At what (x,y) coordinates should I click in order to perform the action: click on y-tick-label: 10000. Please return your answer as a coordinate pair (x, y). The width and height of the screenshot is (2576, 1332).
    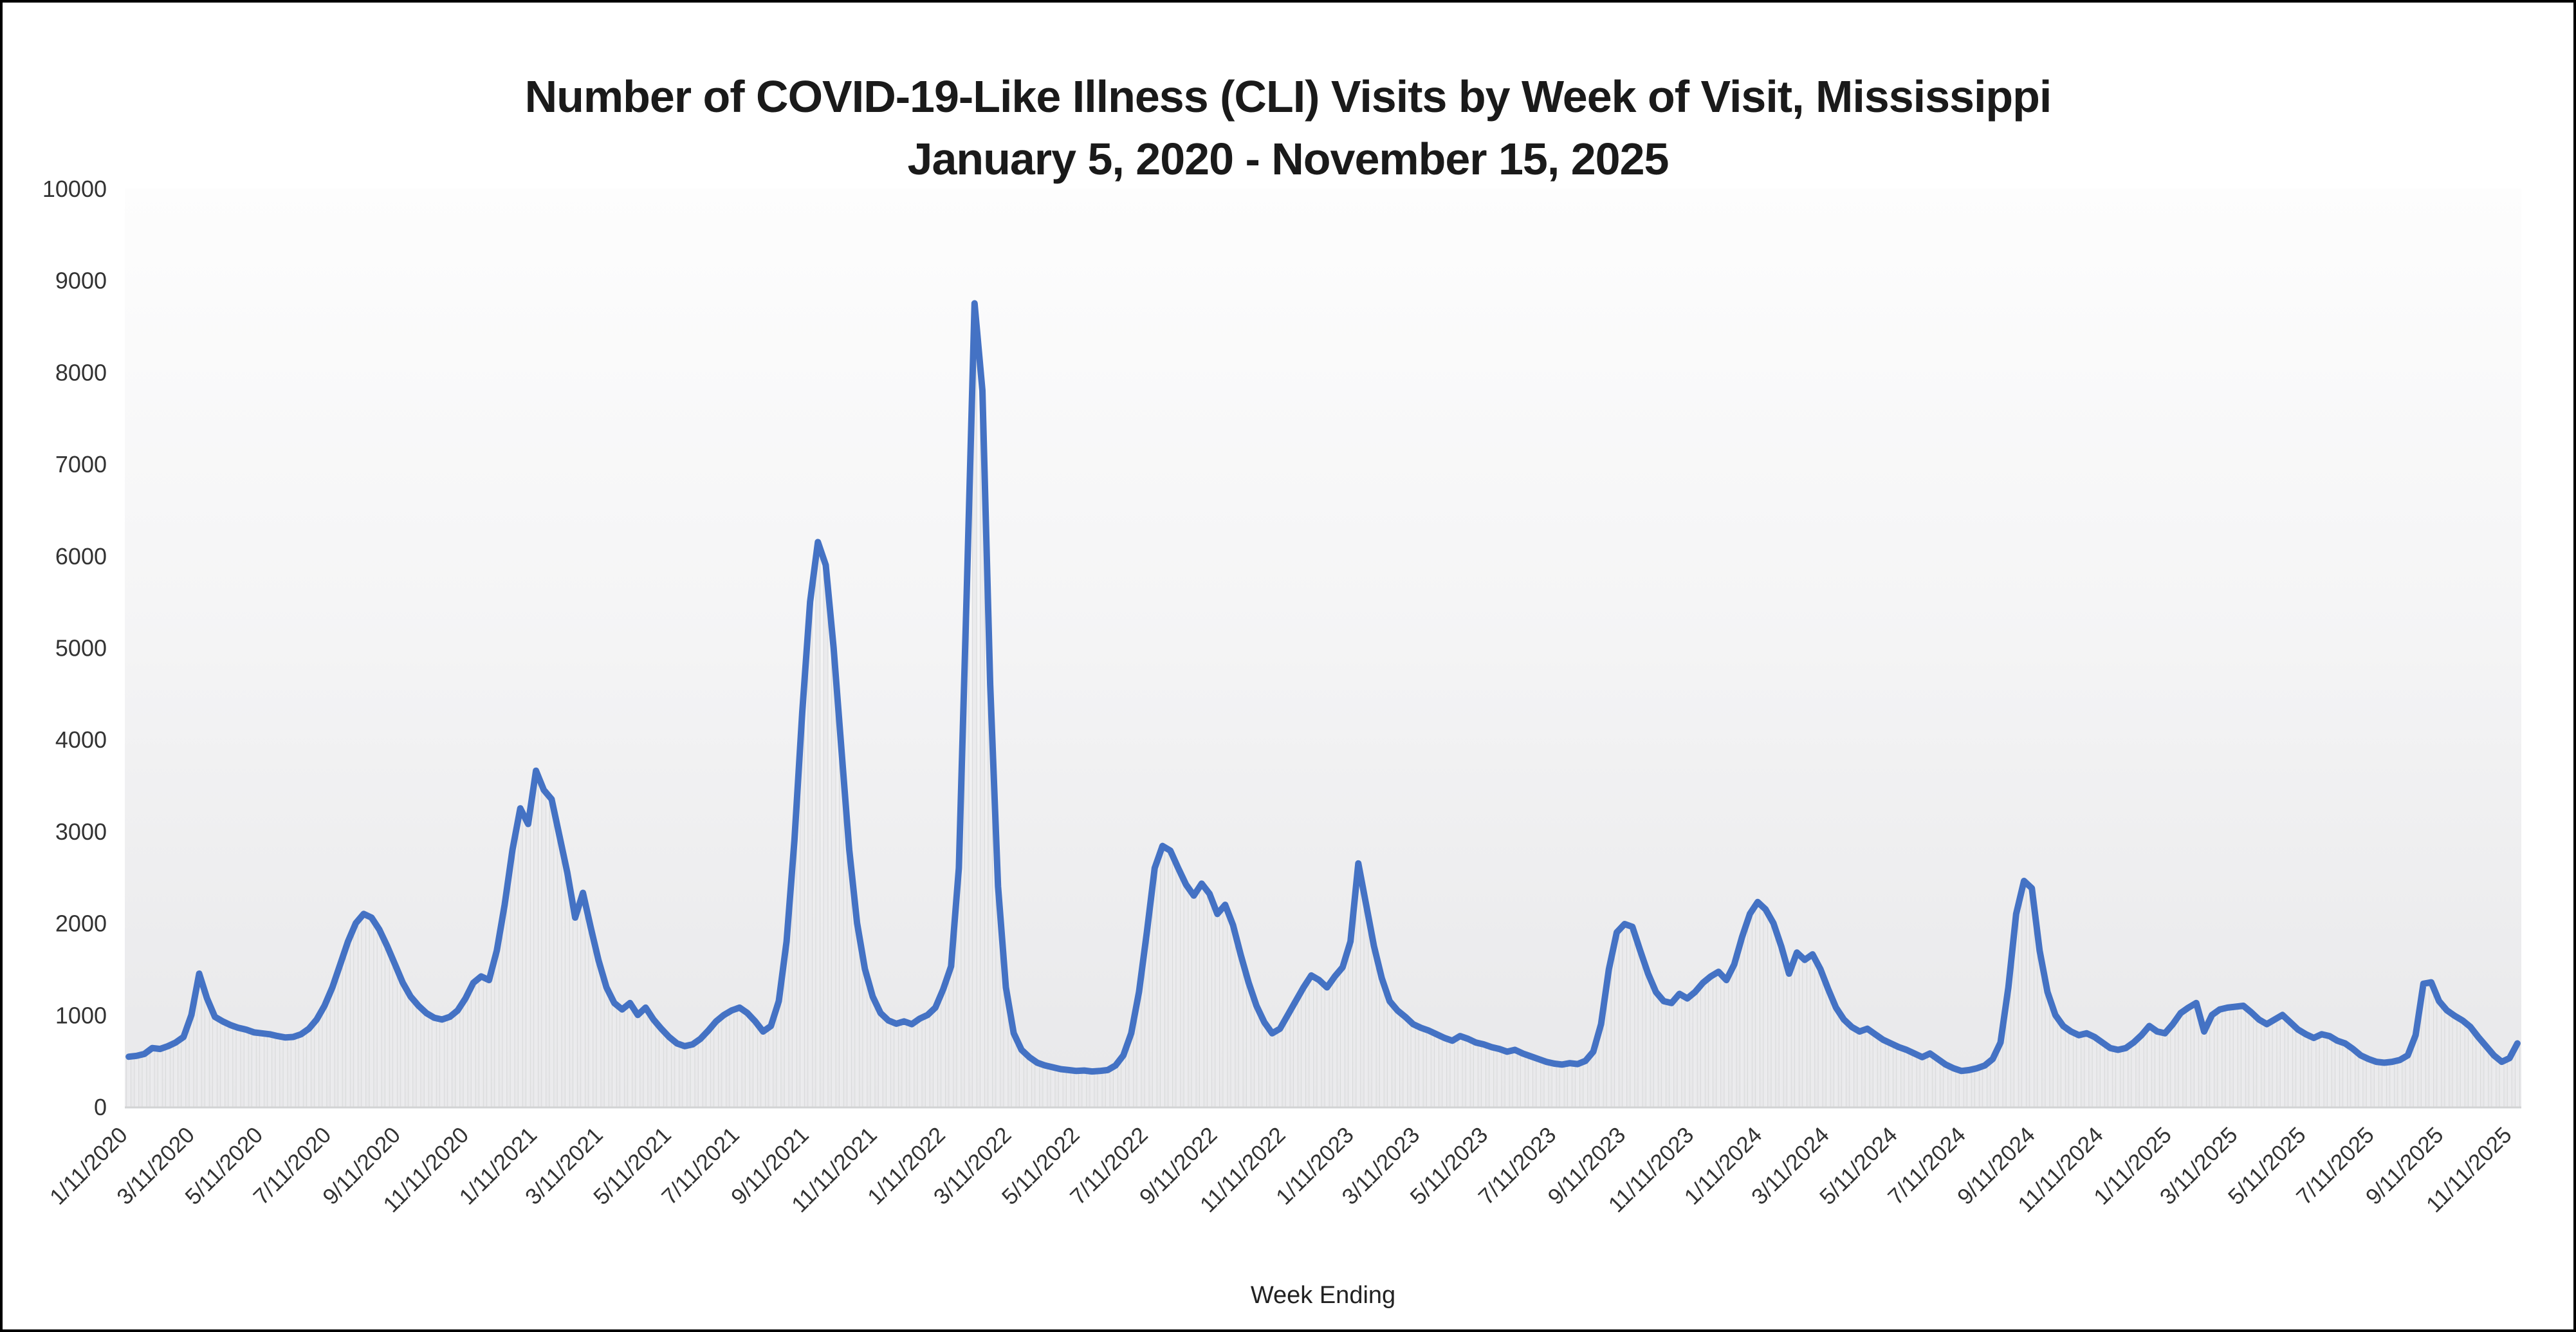
    Looking at the image, I should click on (74, 189).